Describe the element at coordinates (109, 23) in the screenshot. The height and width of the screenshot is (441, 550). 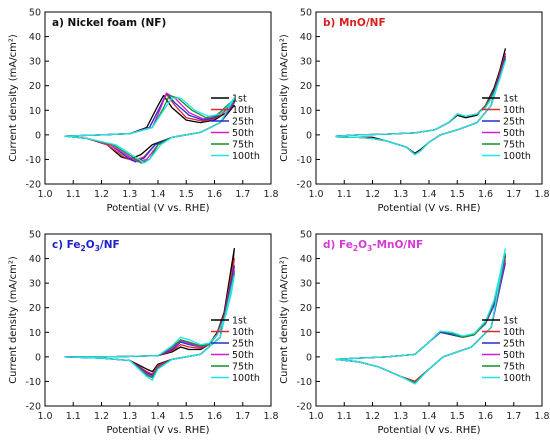
I see `panel-title: a) Nickel foam (NF)` at that location.